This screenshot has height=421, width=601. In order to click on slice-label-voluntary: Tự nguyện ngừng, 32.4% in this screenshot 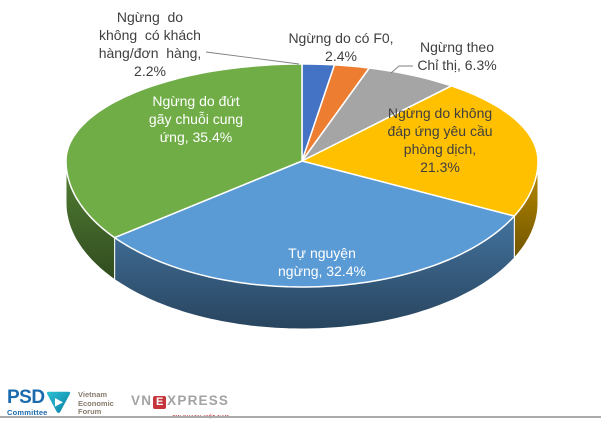, I will do `click(322, 262)`.